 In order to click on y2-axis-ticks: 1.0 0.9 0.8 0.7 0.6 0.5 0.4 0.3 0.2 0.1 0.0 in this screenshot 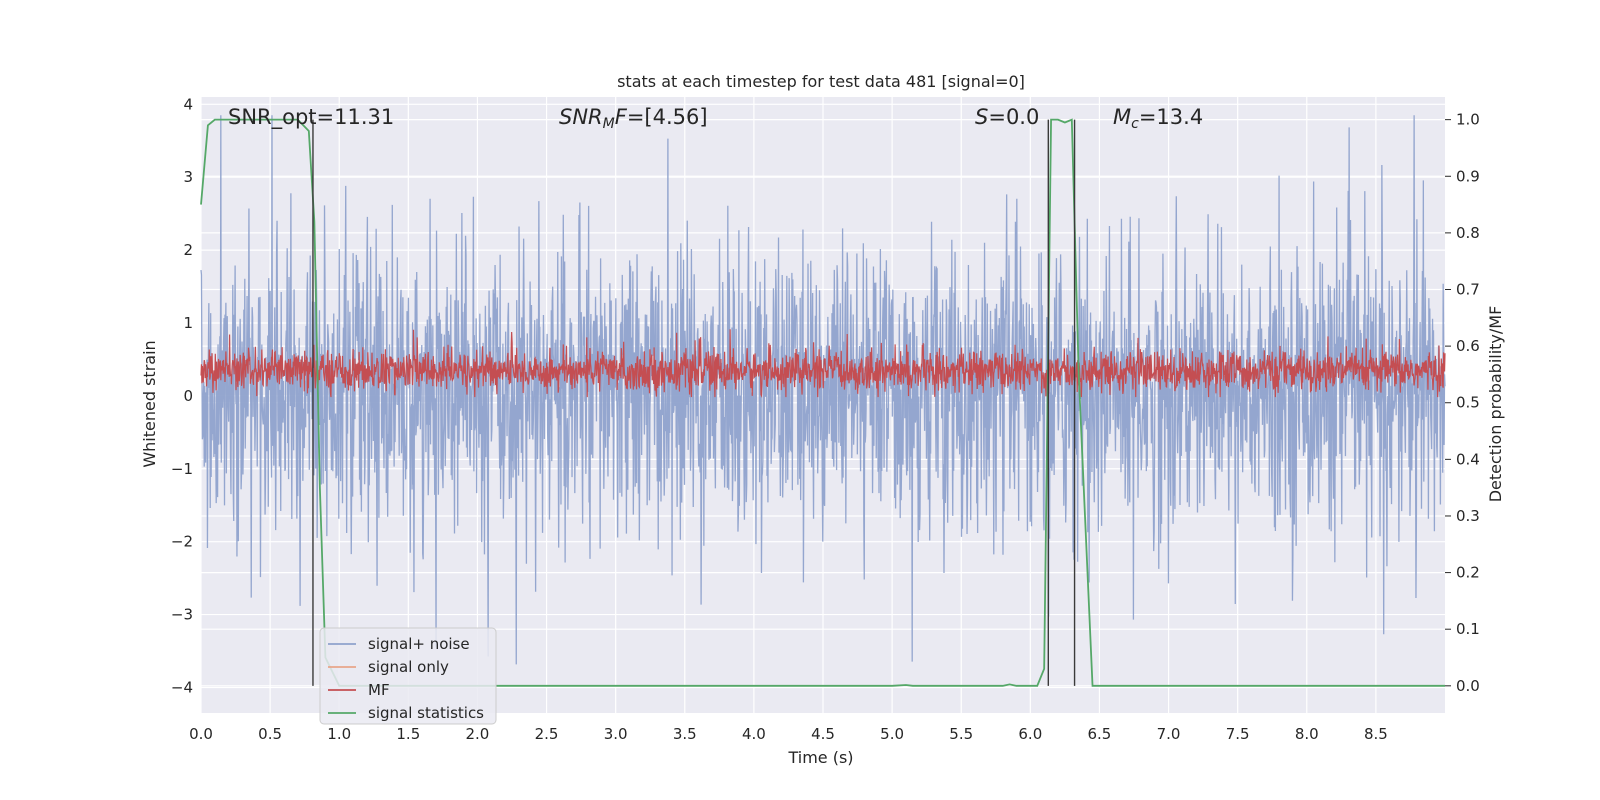, I will do `click(1462, 403)`.